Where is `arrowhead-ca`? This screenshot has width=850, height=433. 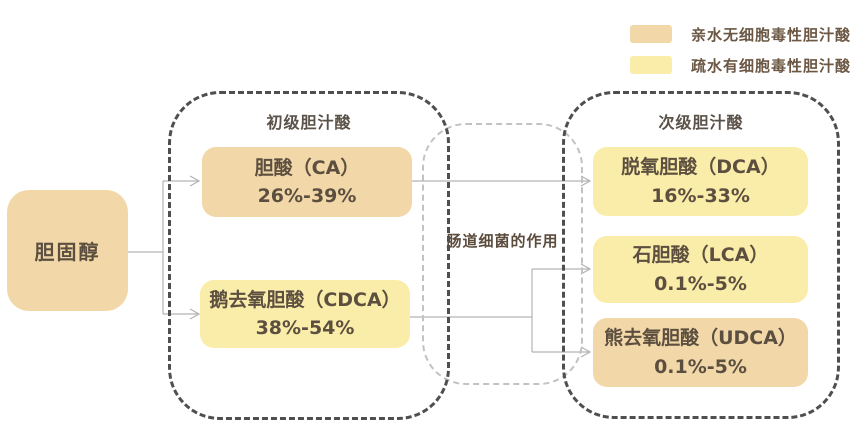
arrowhead-ca is located at coordinates (195, 181).